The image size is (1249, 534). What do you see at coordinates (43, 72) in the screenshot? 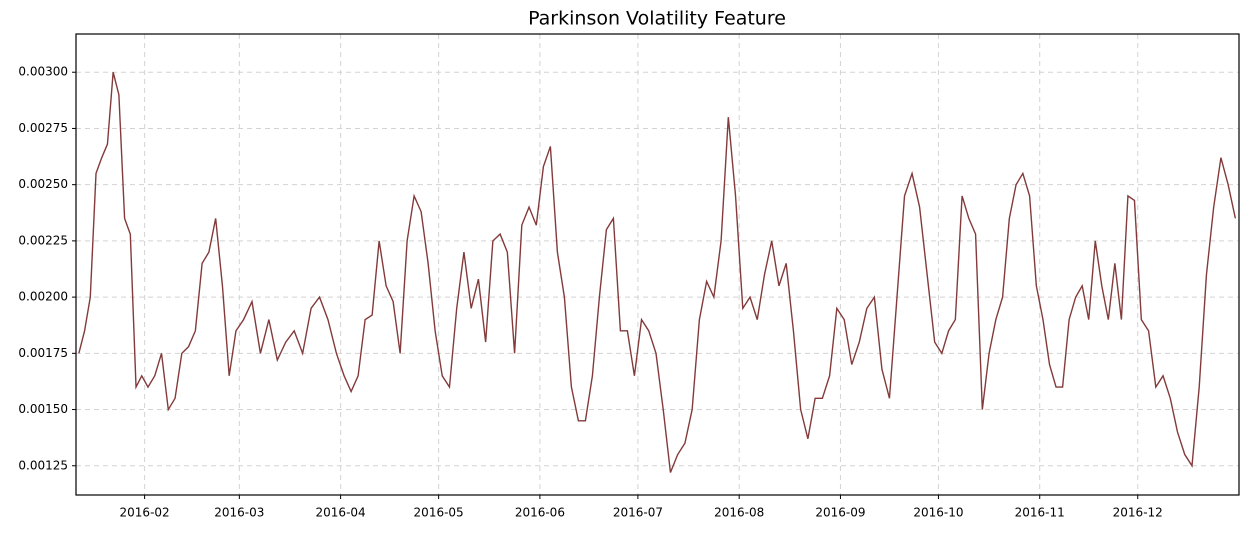
I see `y-tick-label: 0.00300` at bounding box center [43, 72].